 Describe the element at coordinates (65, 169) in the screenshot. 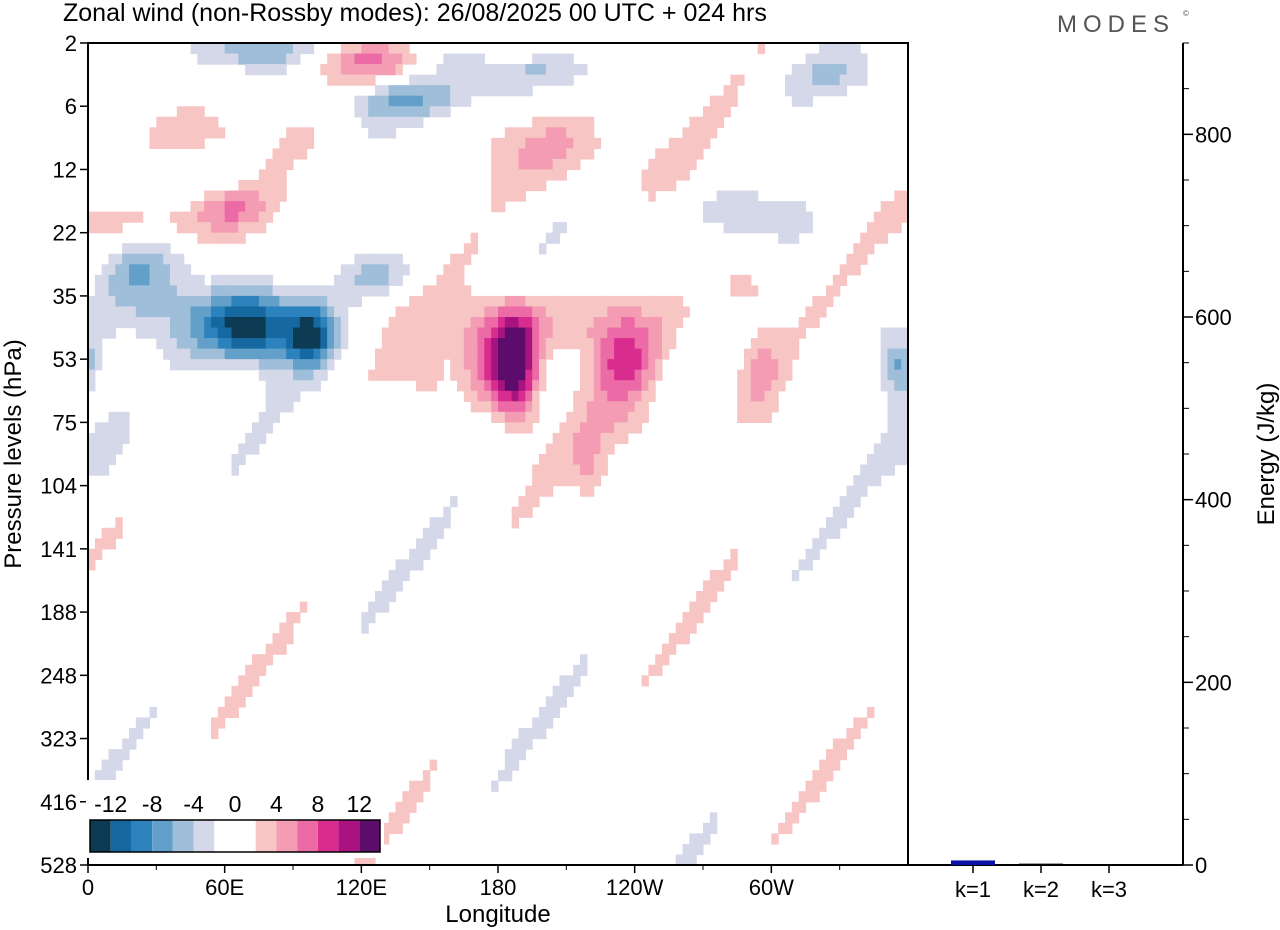

I see `y-tick-label: 12` at that location.